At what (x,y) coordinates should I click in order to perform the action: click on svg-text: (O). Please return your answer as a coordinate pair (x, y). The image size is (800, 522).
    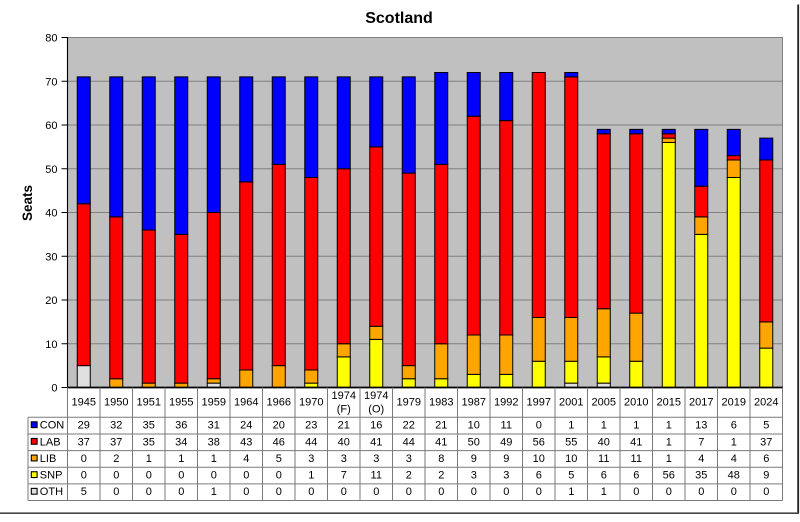
    Looking at the image, I should click on (376, 410).